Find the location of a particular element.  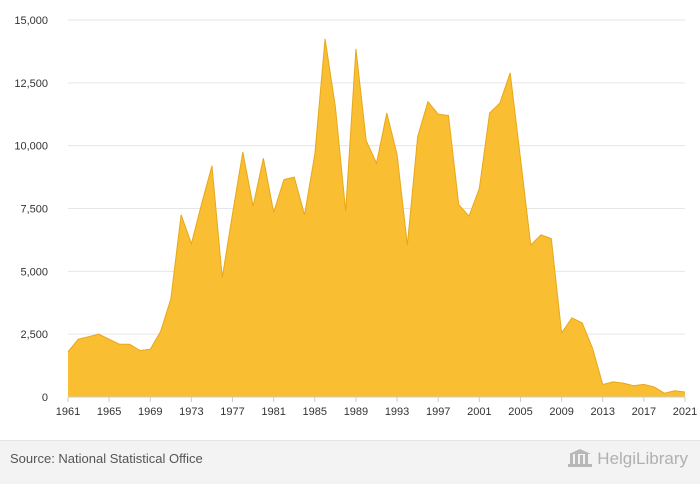

x-tick-label: 1977 is located at coordinates (232, 412).